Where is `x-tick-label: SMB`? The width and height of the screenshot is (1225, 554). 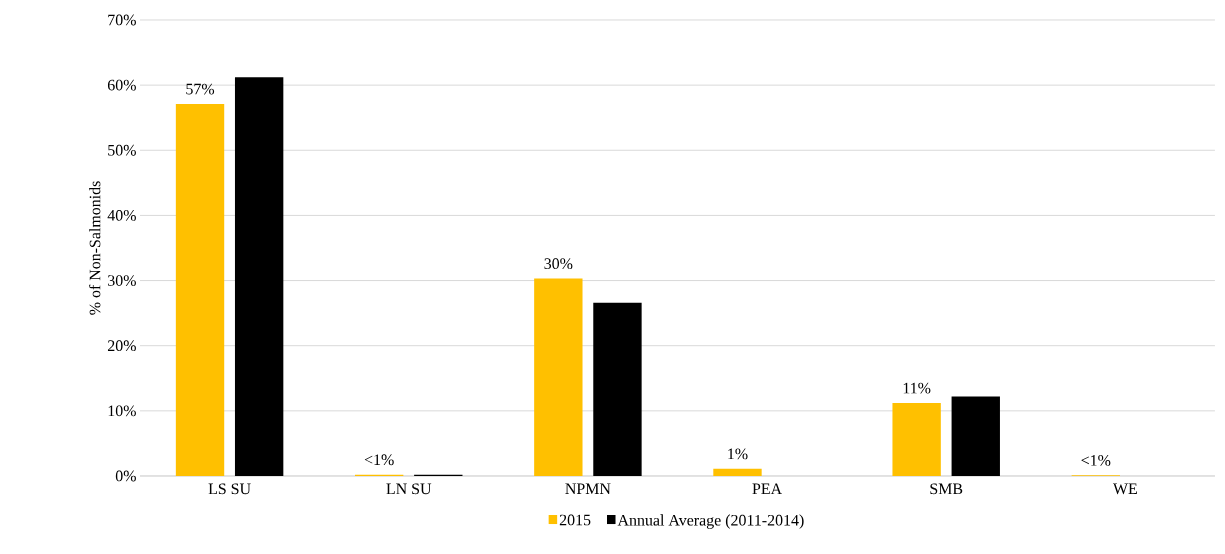 x-tick-label: SMB is located at coordinates (946, 489).